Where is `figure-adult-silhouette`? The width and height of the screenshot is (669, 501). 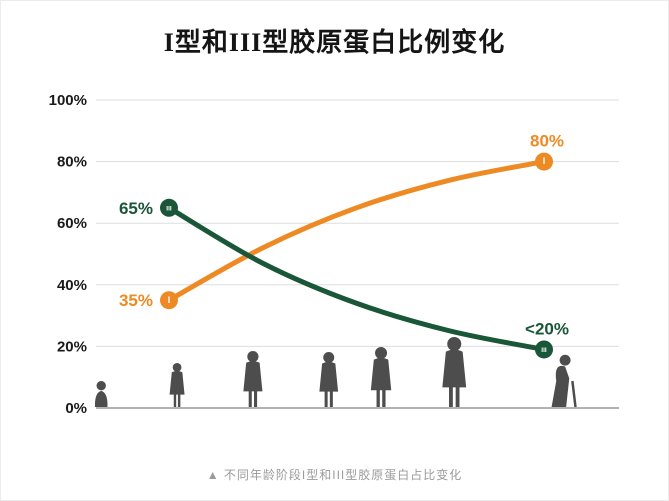 figure-adult-silhouette is located at coordinates (381, 377).